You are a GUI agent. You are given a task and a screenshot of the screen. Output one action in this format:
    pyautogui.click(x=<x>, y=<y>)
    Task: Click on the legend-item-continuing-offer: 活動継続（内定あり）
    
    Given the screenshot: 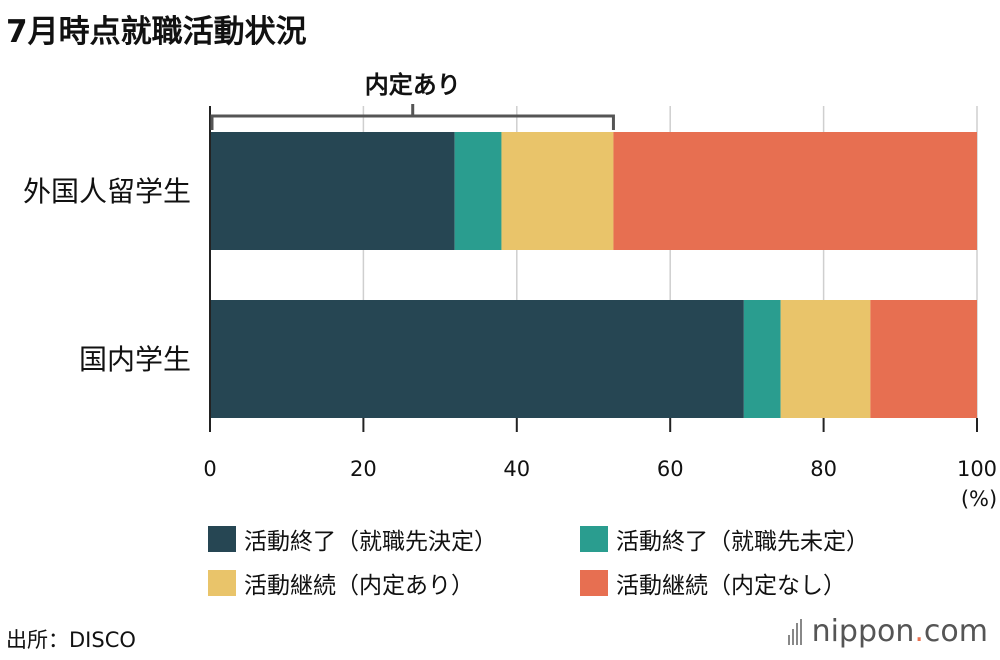 What is the action you would take?
    pyautogui.click(x=394, y=583)
    